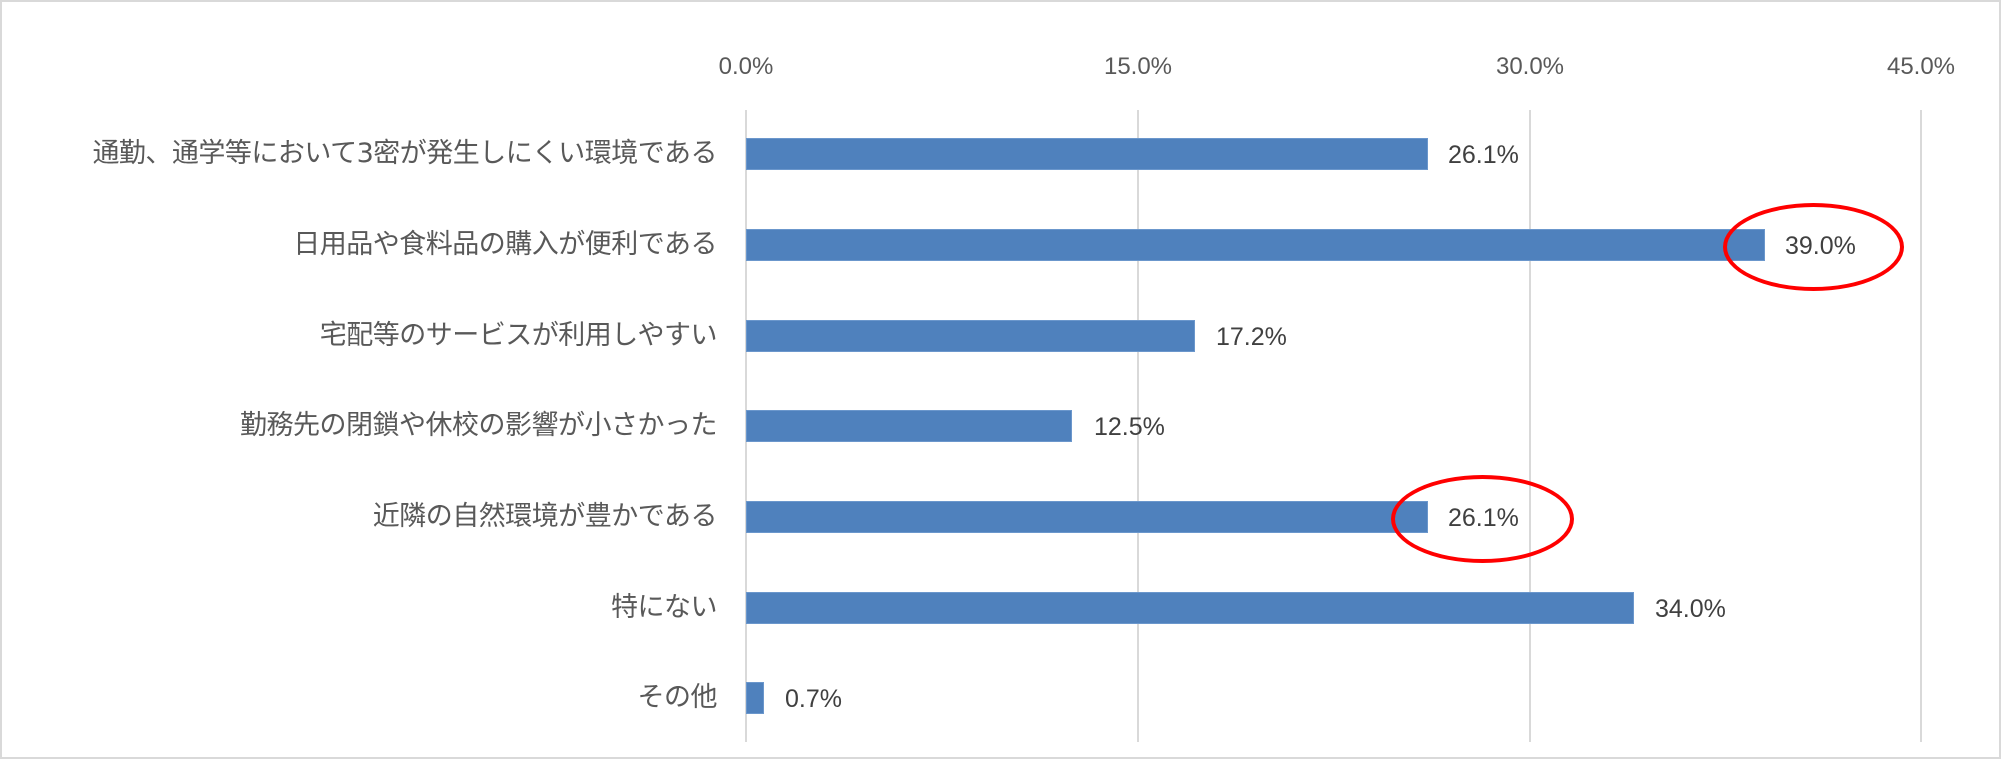  I want to click on x-tick-label: 0.0%, so click(746, 66).